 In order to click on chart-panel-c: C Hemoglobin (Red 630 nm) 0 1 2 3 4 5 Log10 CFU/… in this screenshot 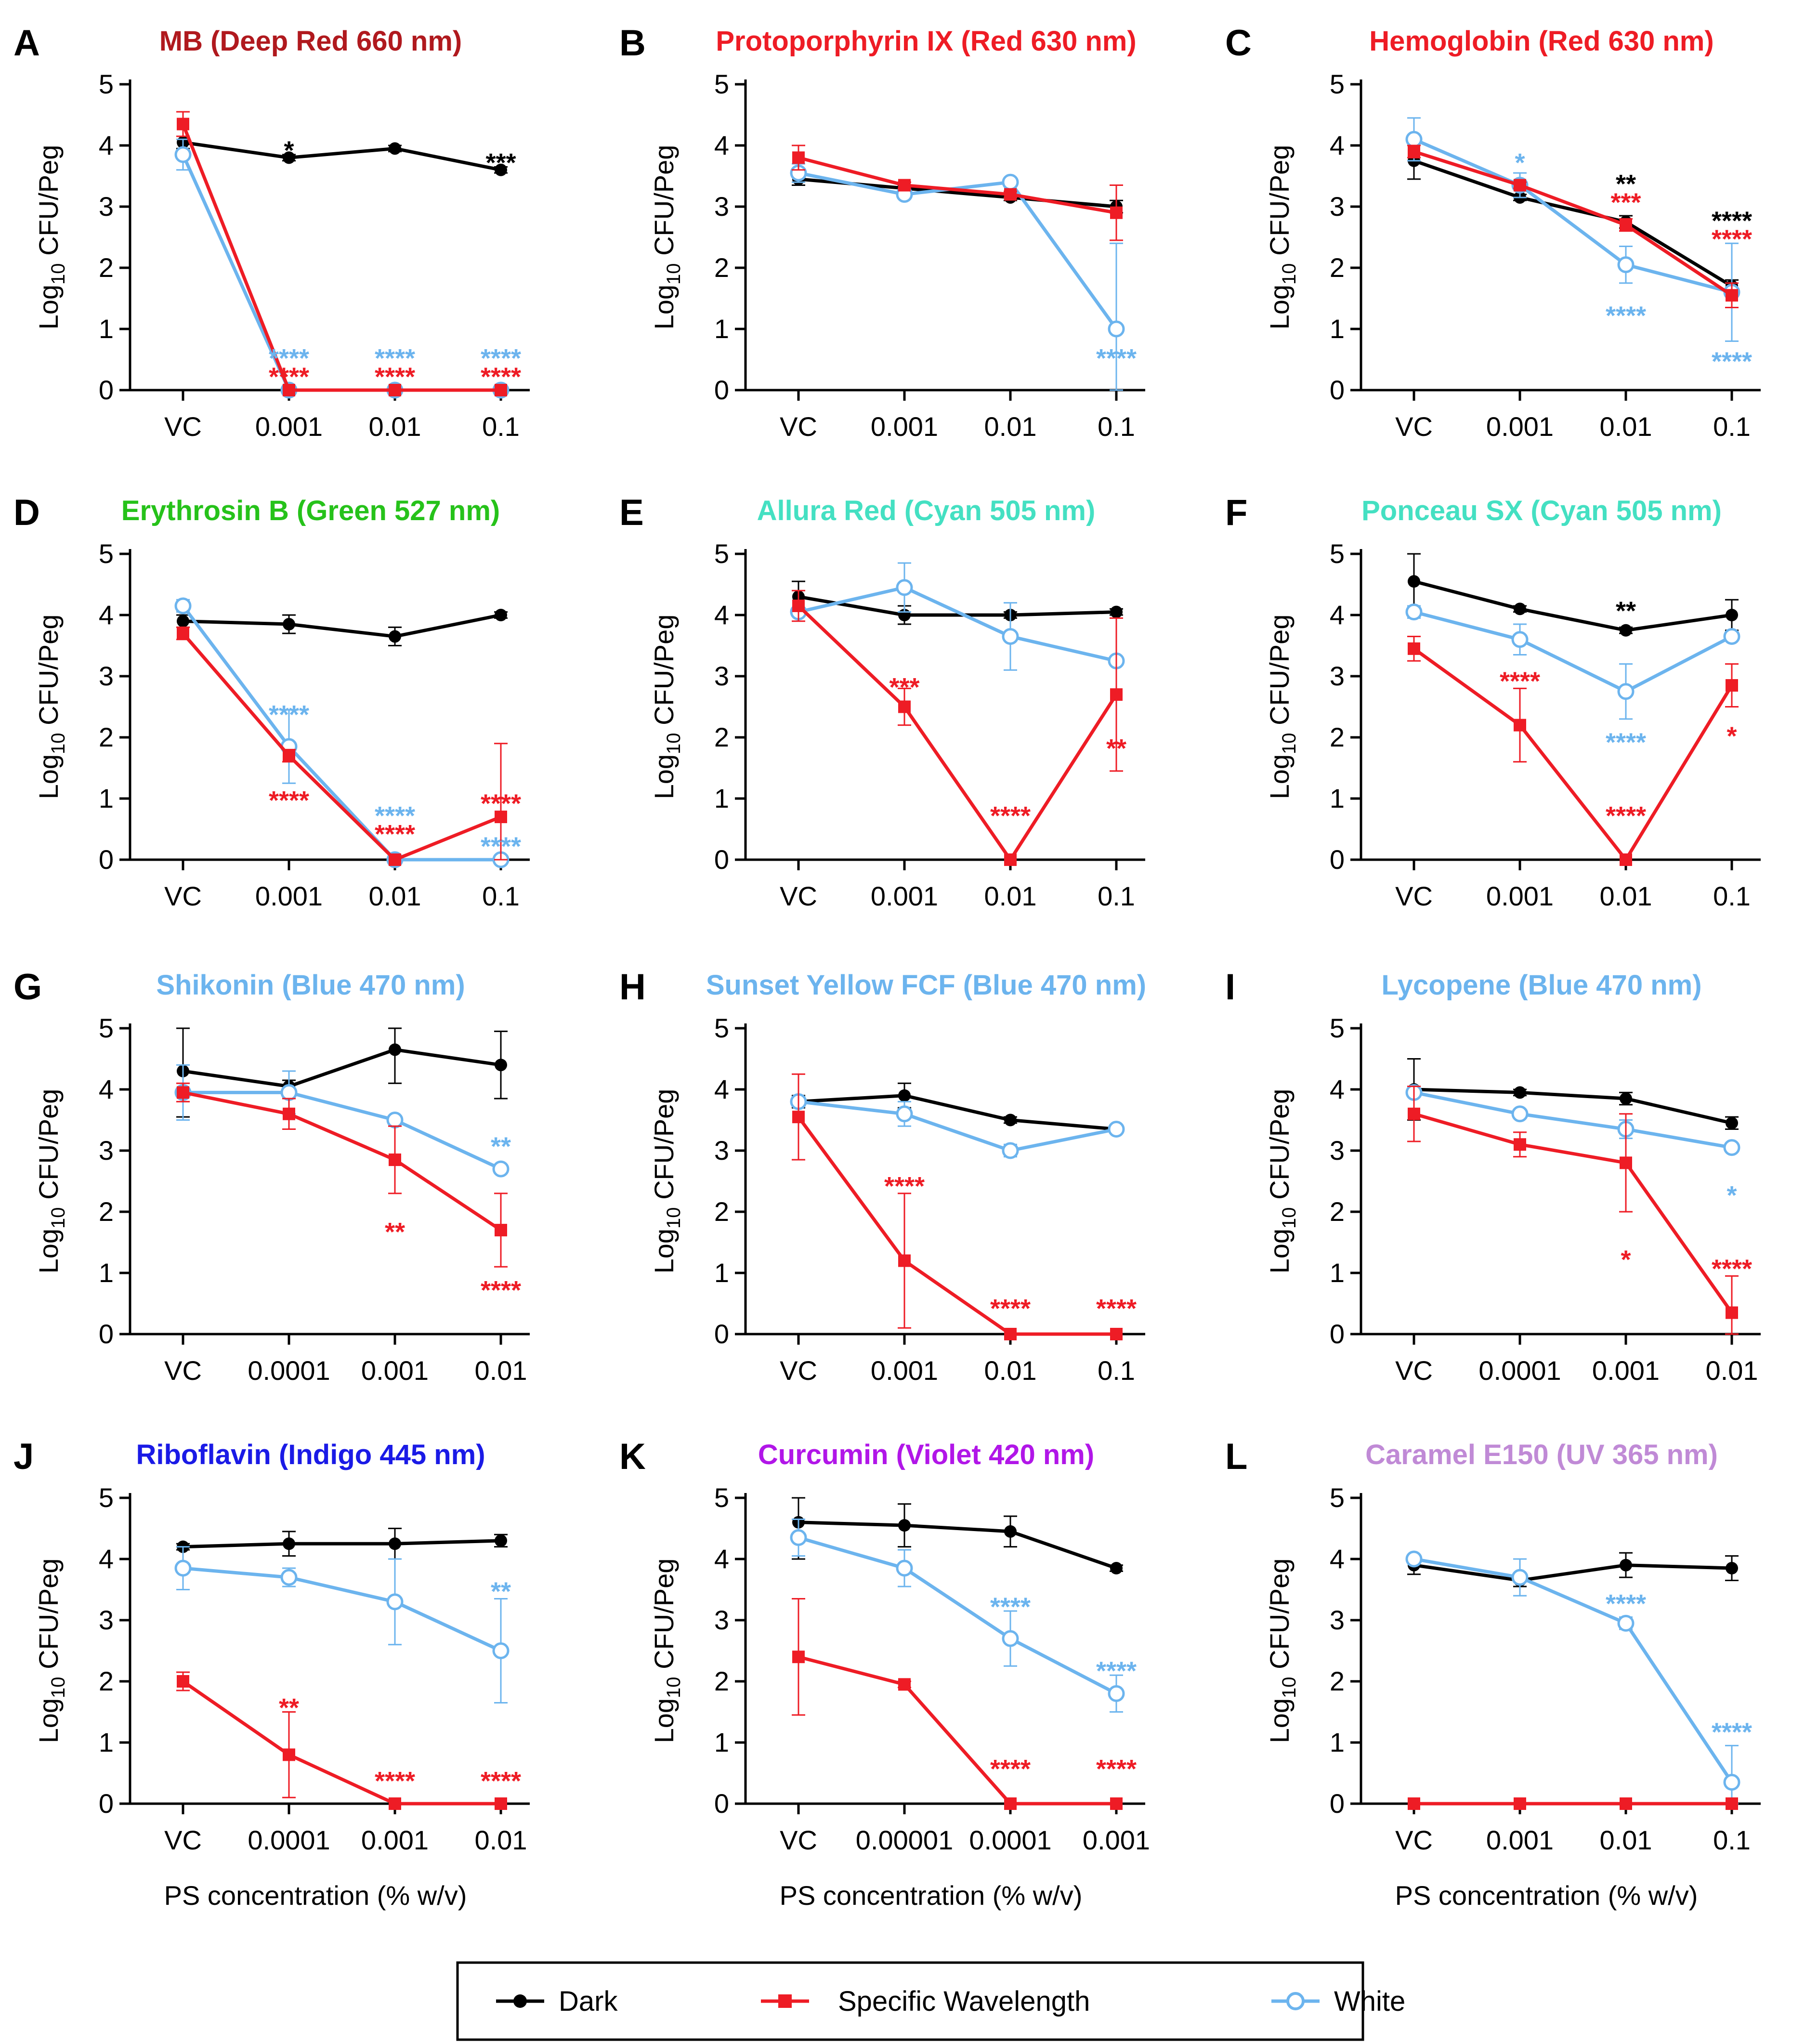, I will do `click(1493, 232)`.